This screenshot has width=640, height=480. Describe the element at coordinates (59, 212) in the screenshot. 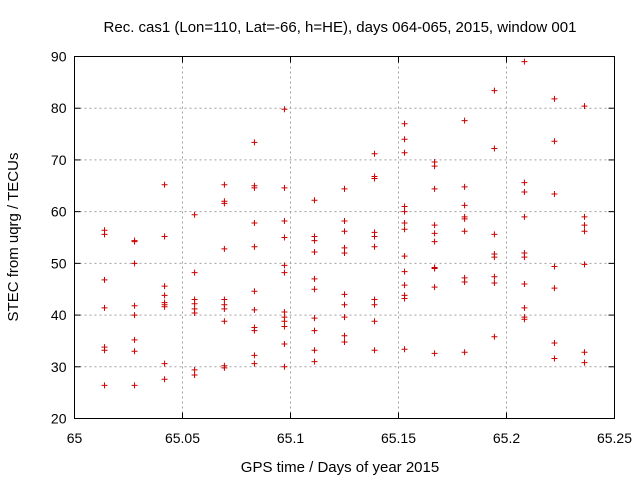

I see `y-tick-label: 60` at that location.